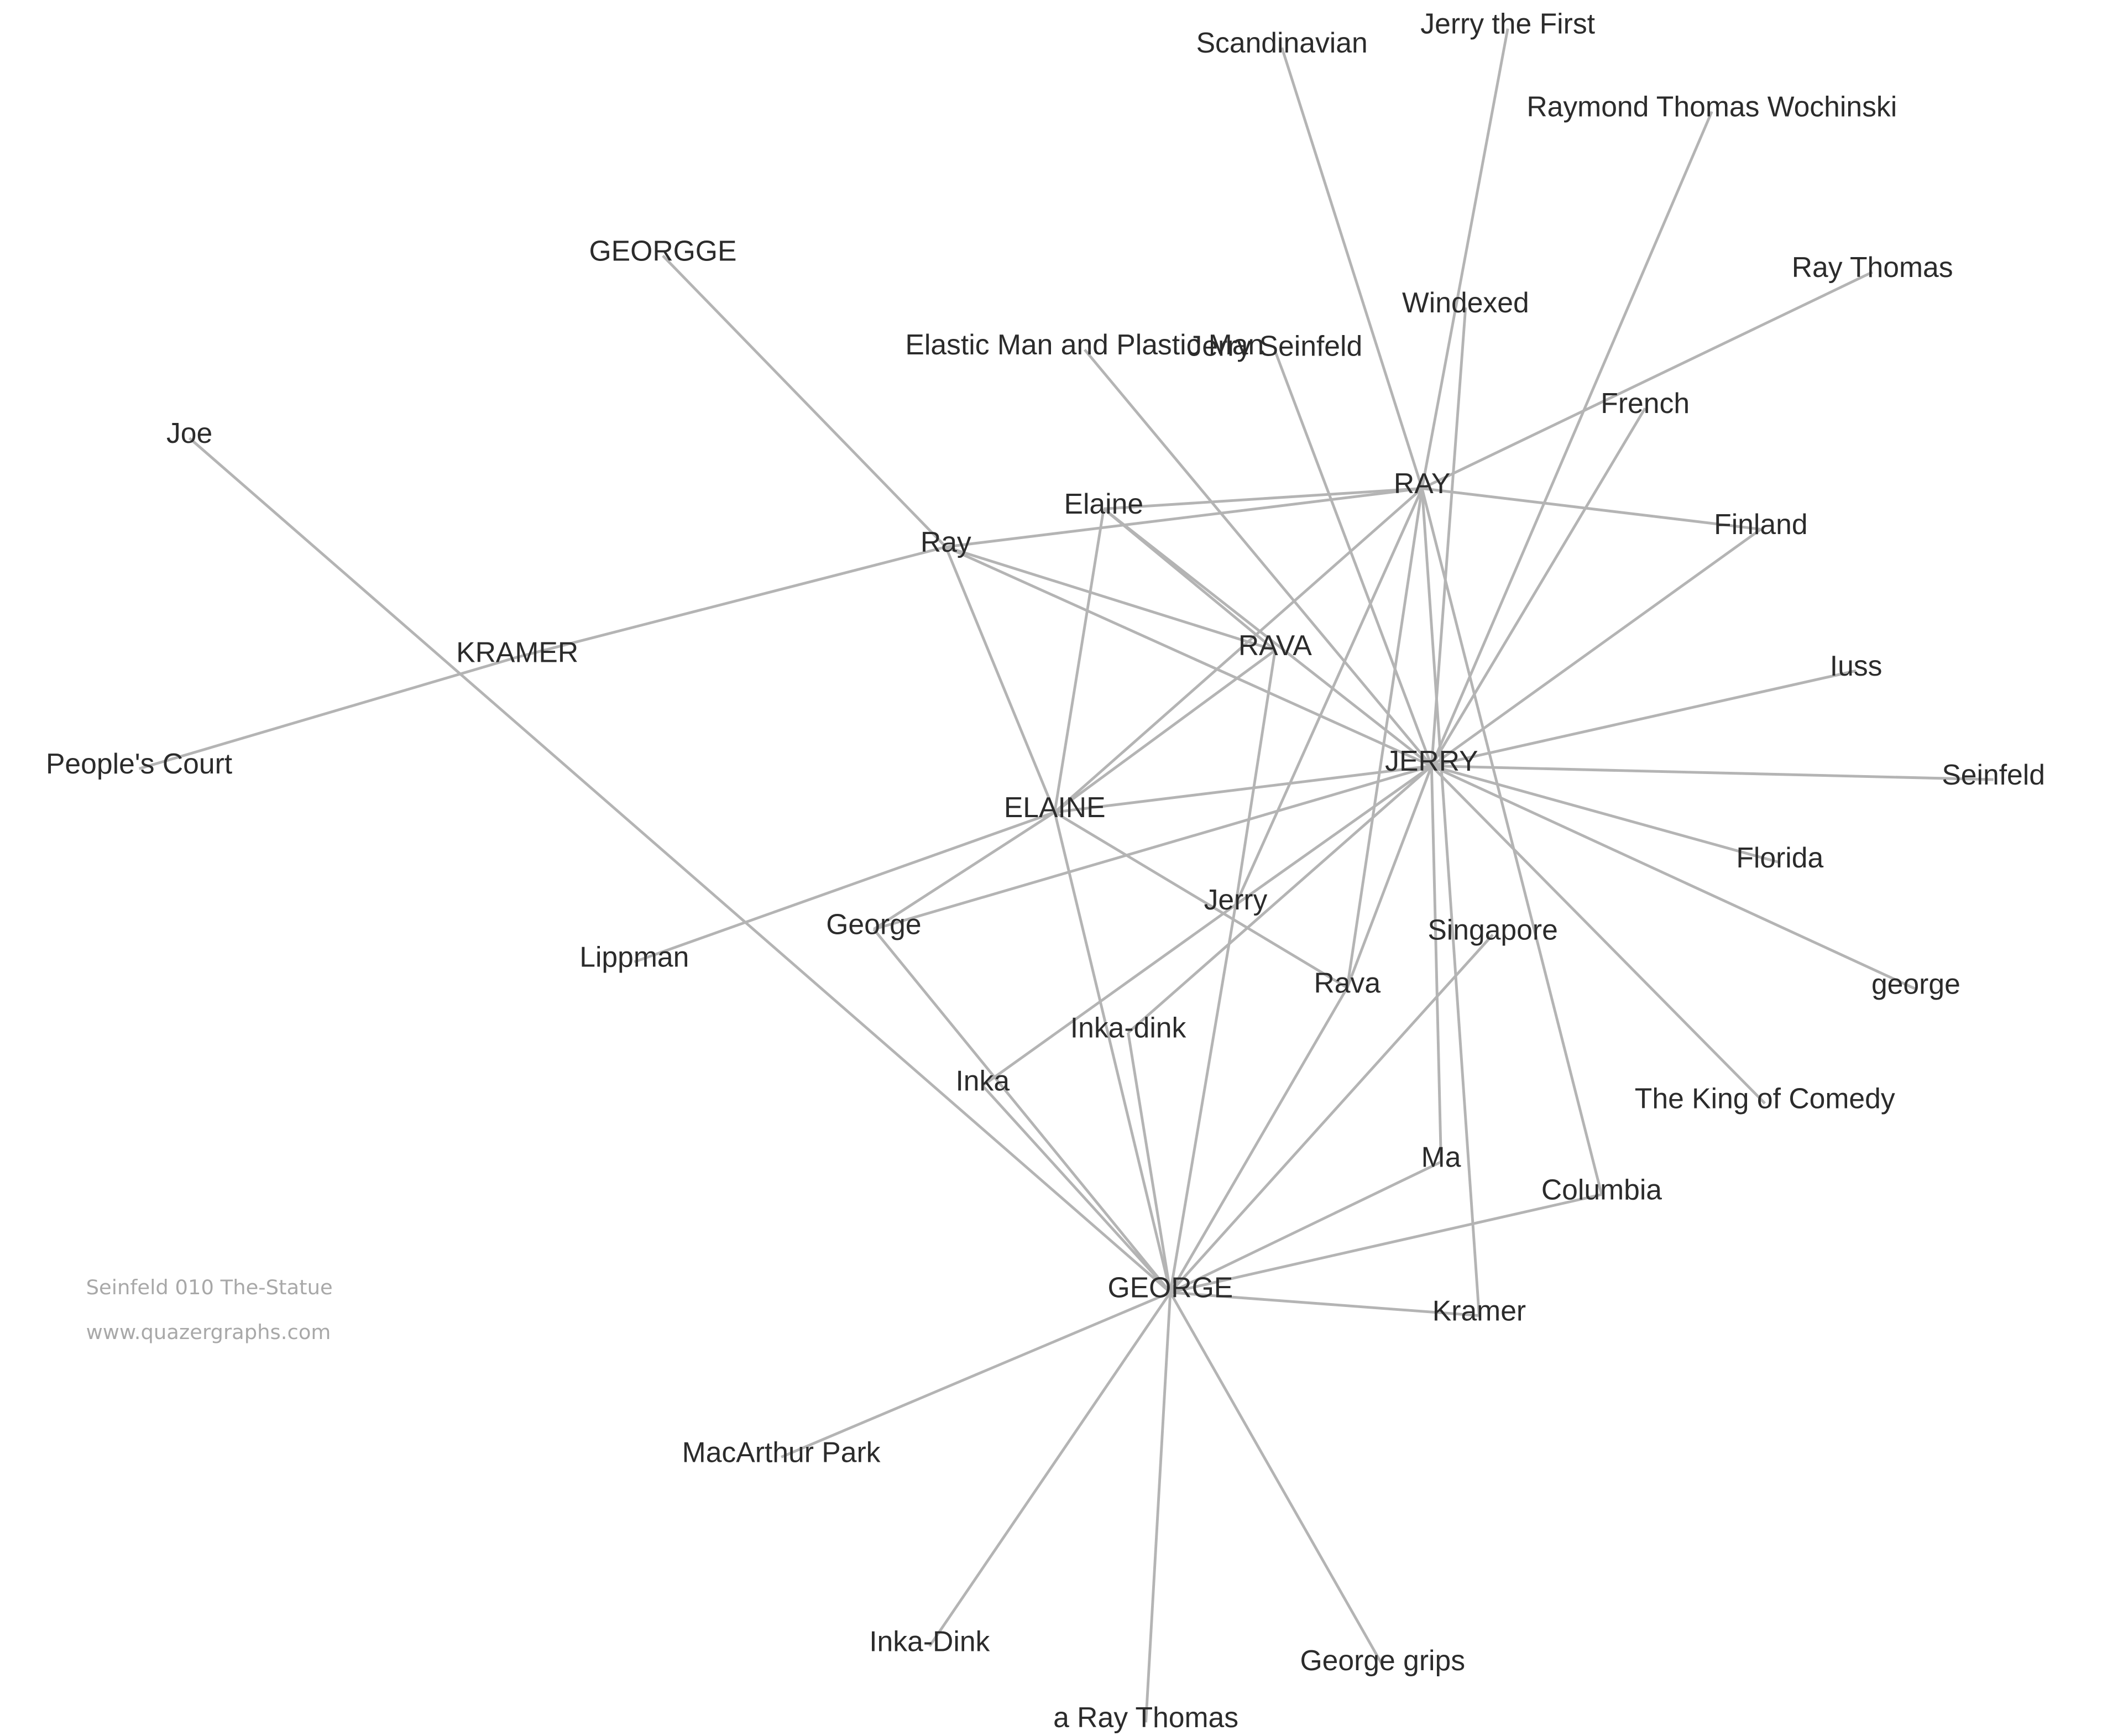  What do you see at coordinates (1765, 1098) in the screenshot?
I see `node-label: The King of Comedy` at bounding box center [1765, 1098].